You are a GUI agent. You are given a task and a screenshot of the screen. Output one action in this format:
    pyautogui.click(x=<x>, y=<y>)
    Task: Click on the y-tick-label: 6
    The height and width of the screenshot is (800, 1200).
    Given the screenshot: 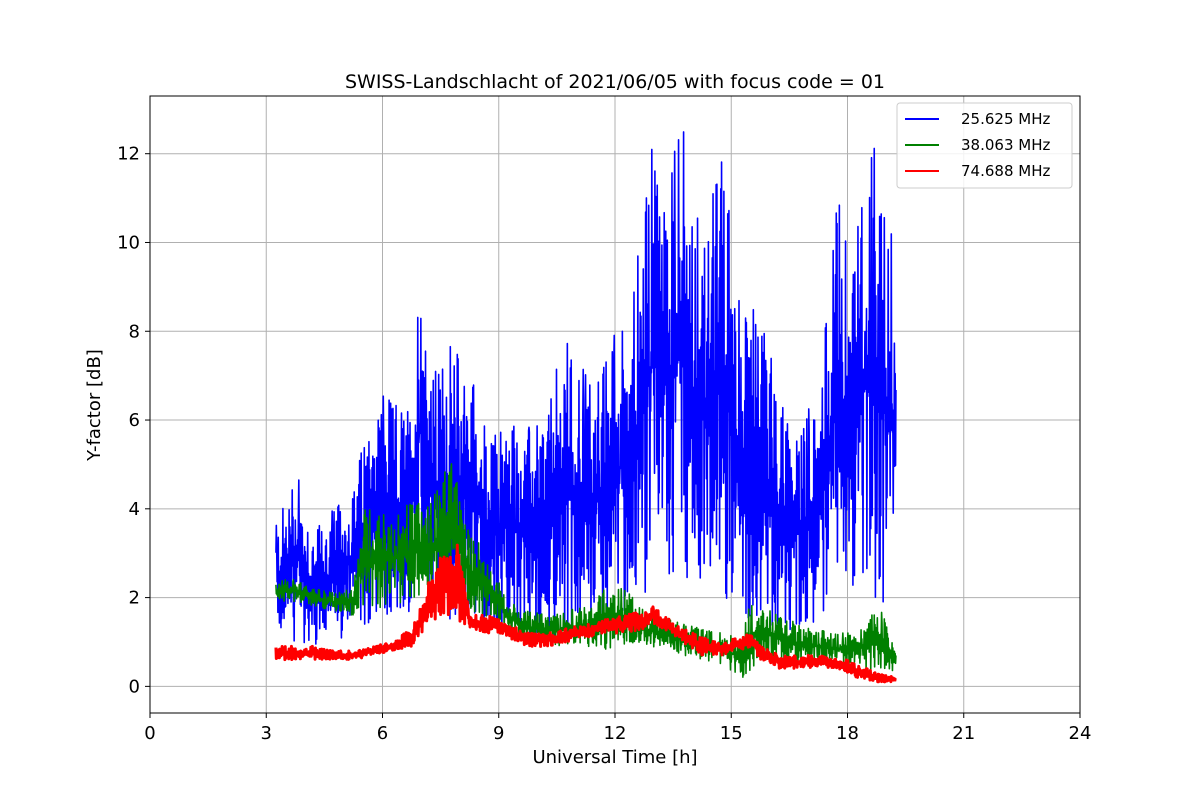 What is the action you would take?
    pyautogui.click(x=134, y=420)
    